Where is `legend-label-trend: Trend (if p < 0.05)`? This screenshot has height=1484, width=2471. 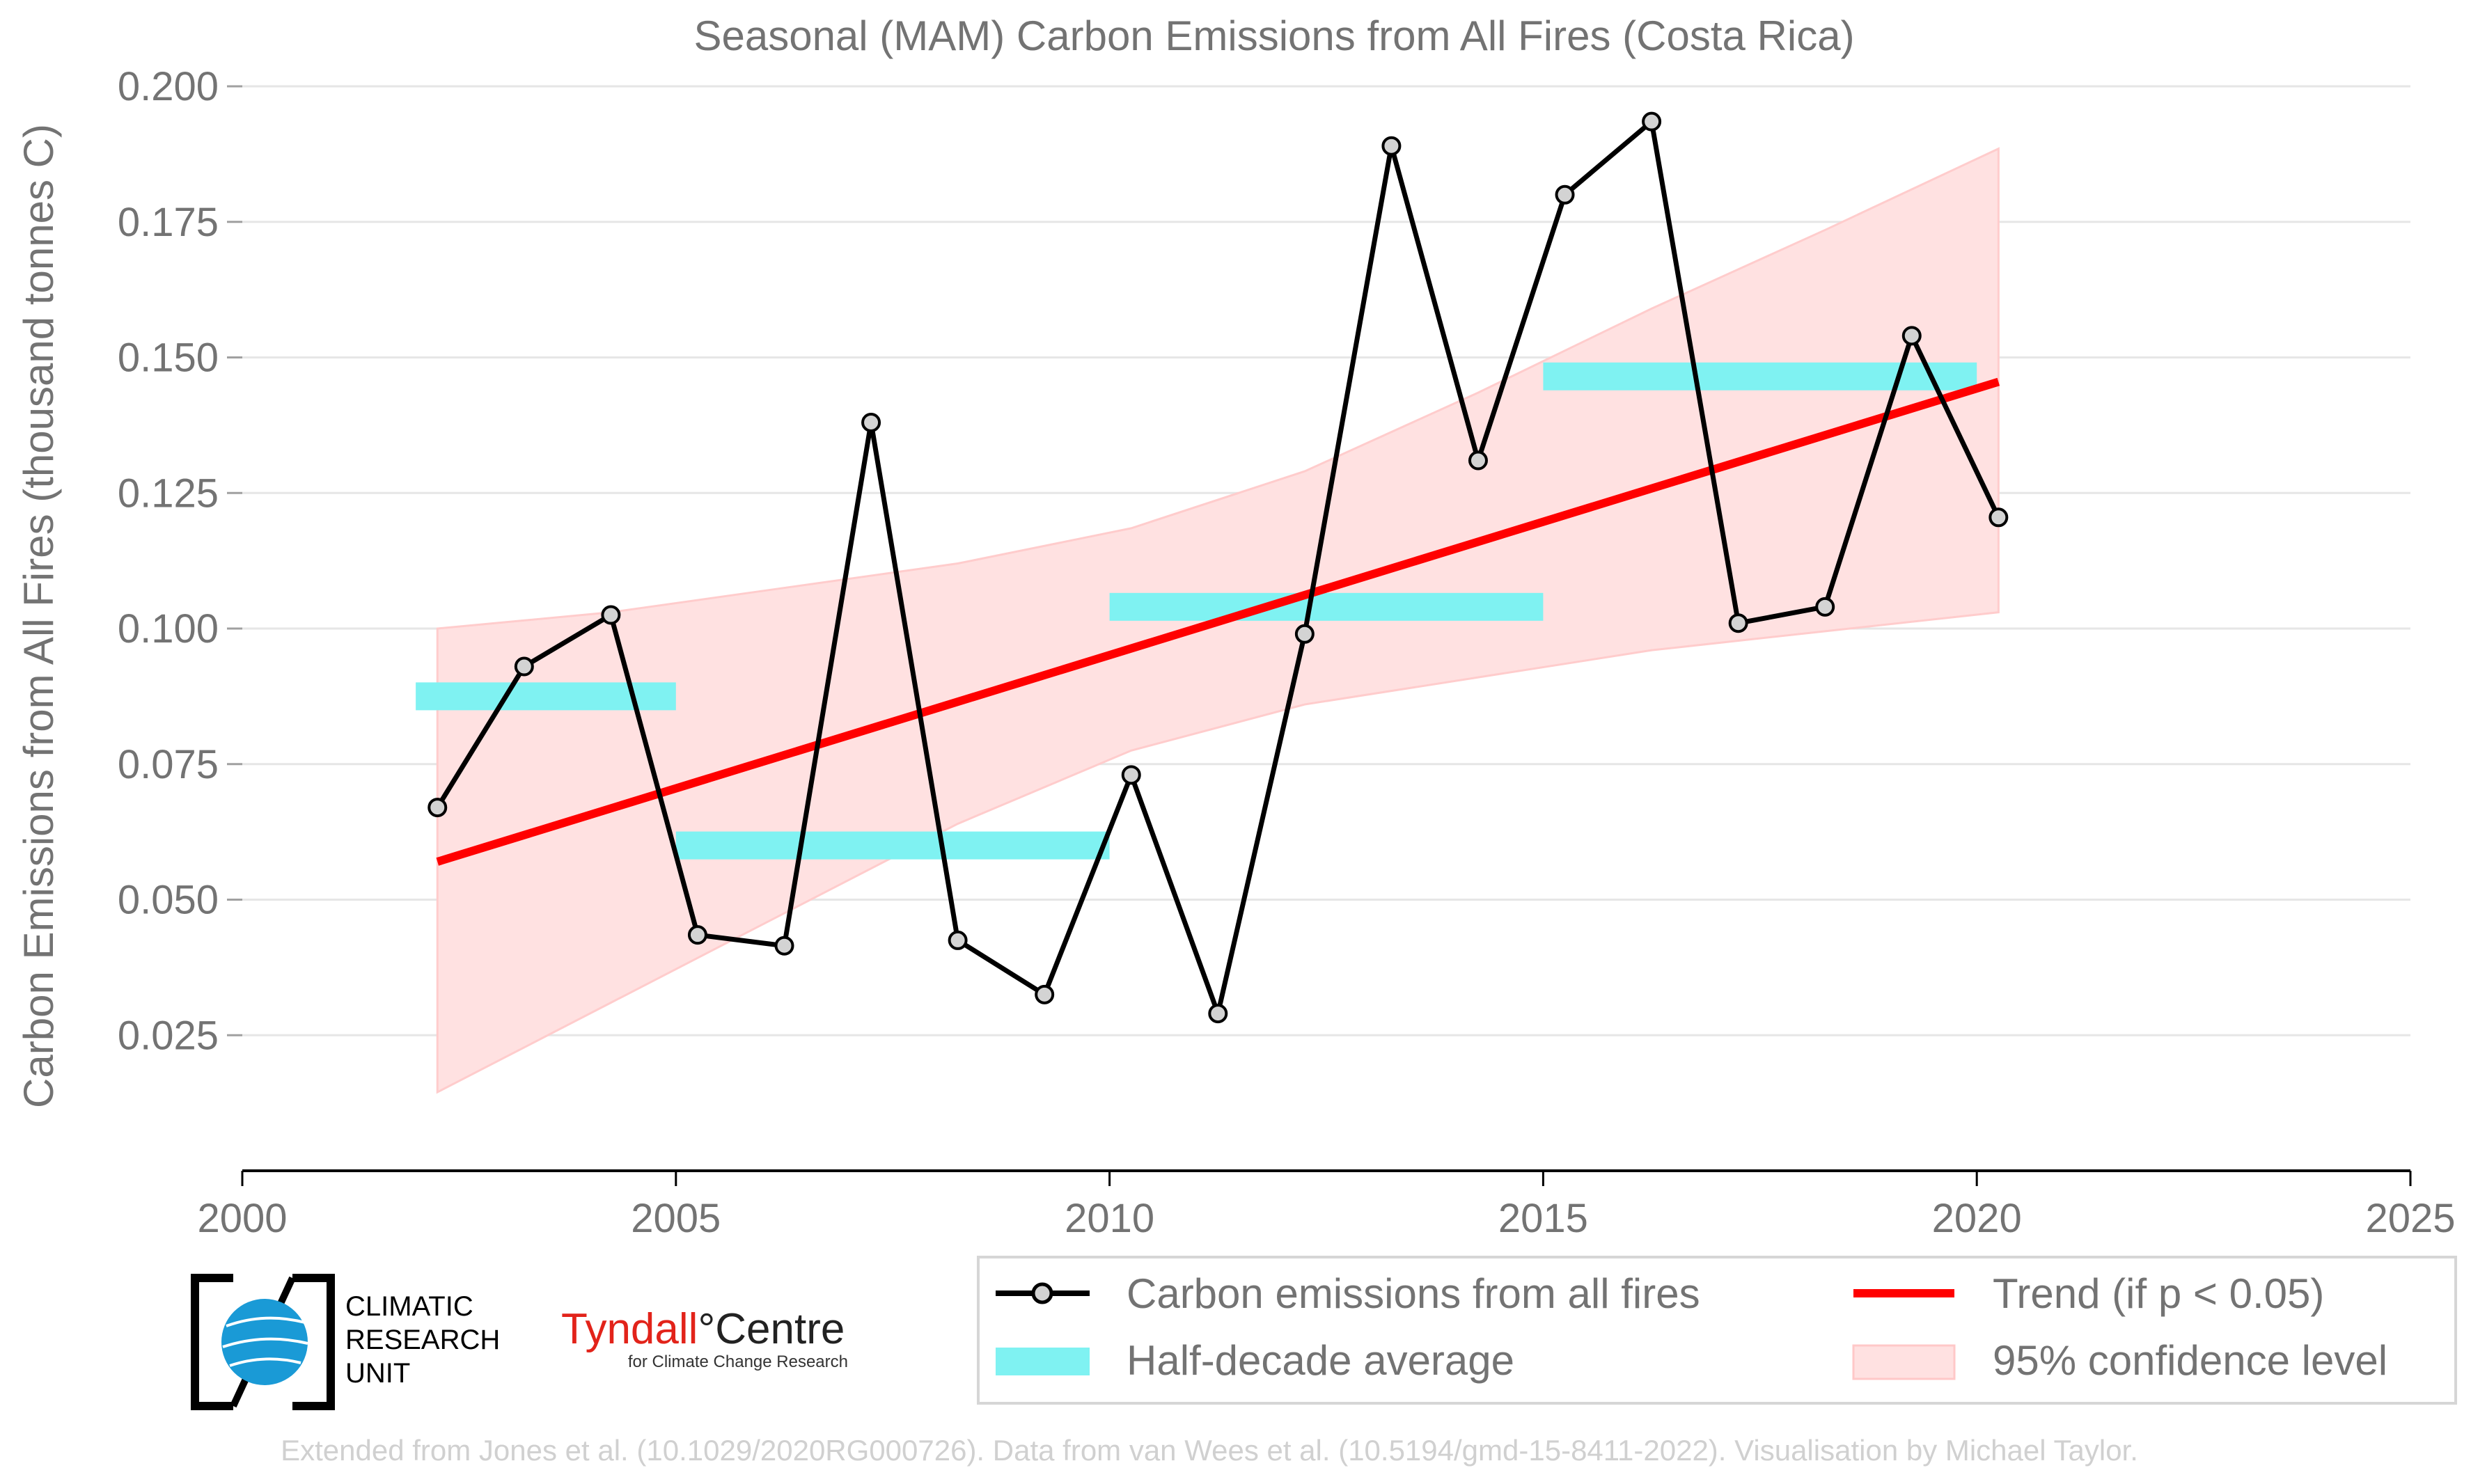 legend-label-trend: Trend (if p < 0.05) is located at coordinates (2158, 1293).